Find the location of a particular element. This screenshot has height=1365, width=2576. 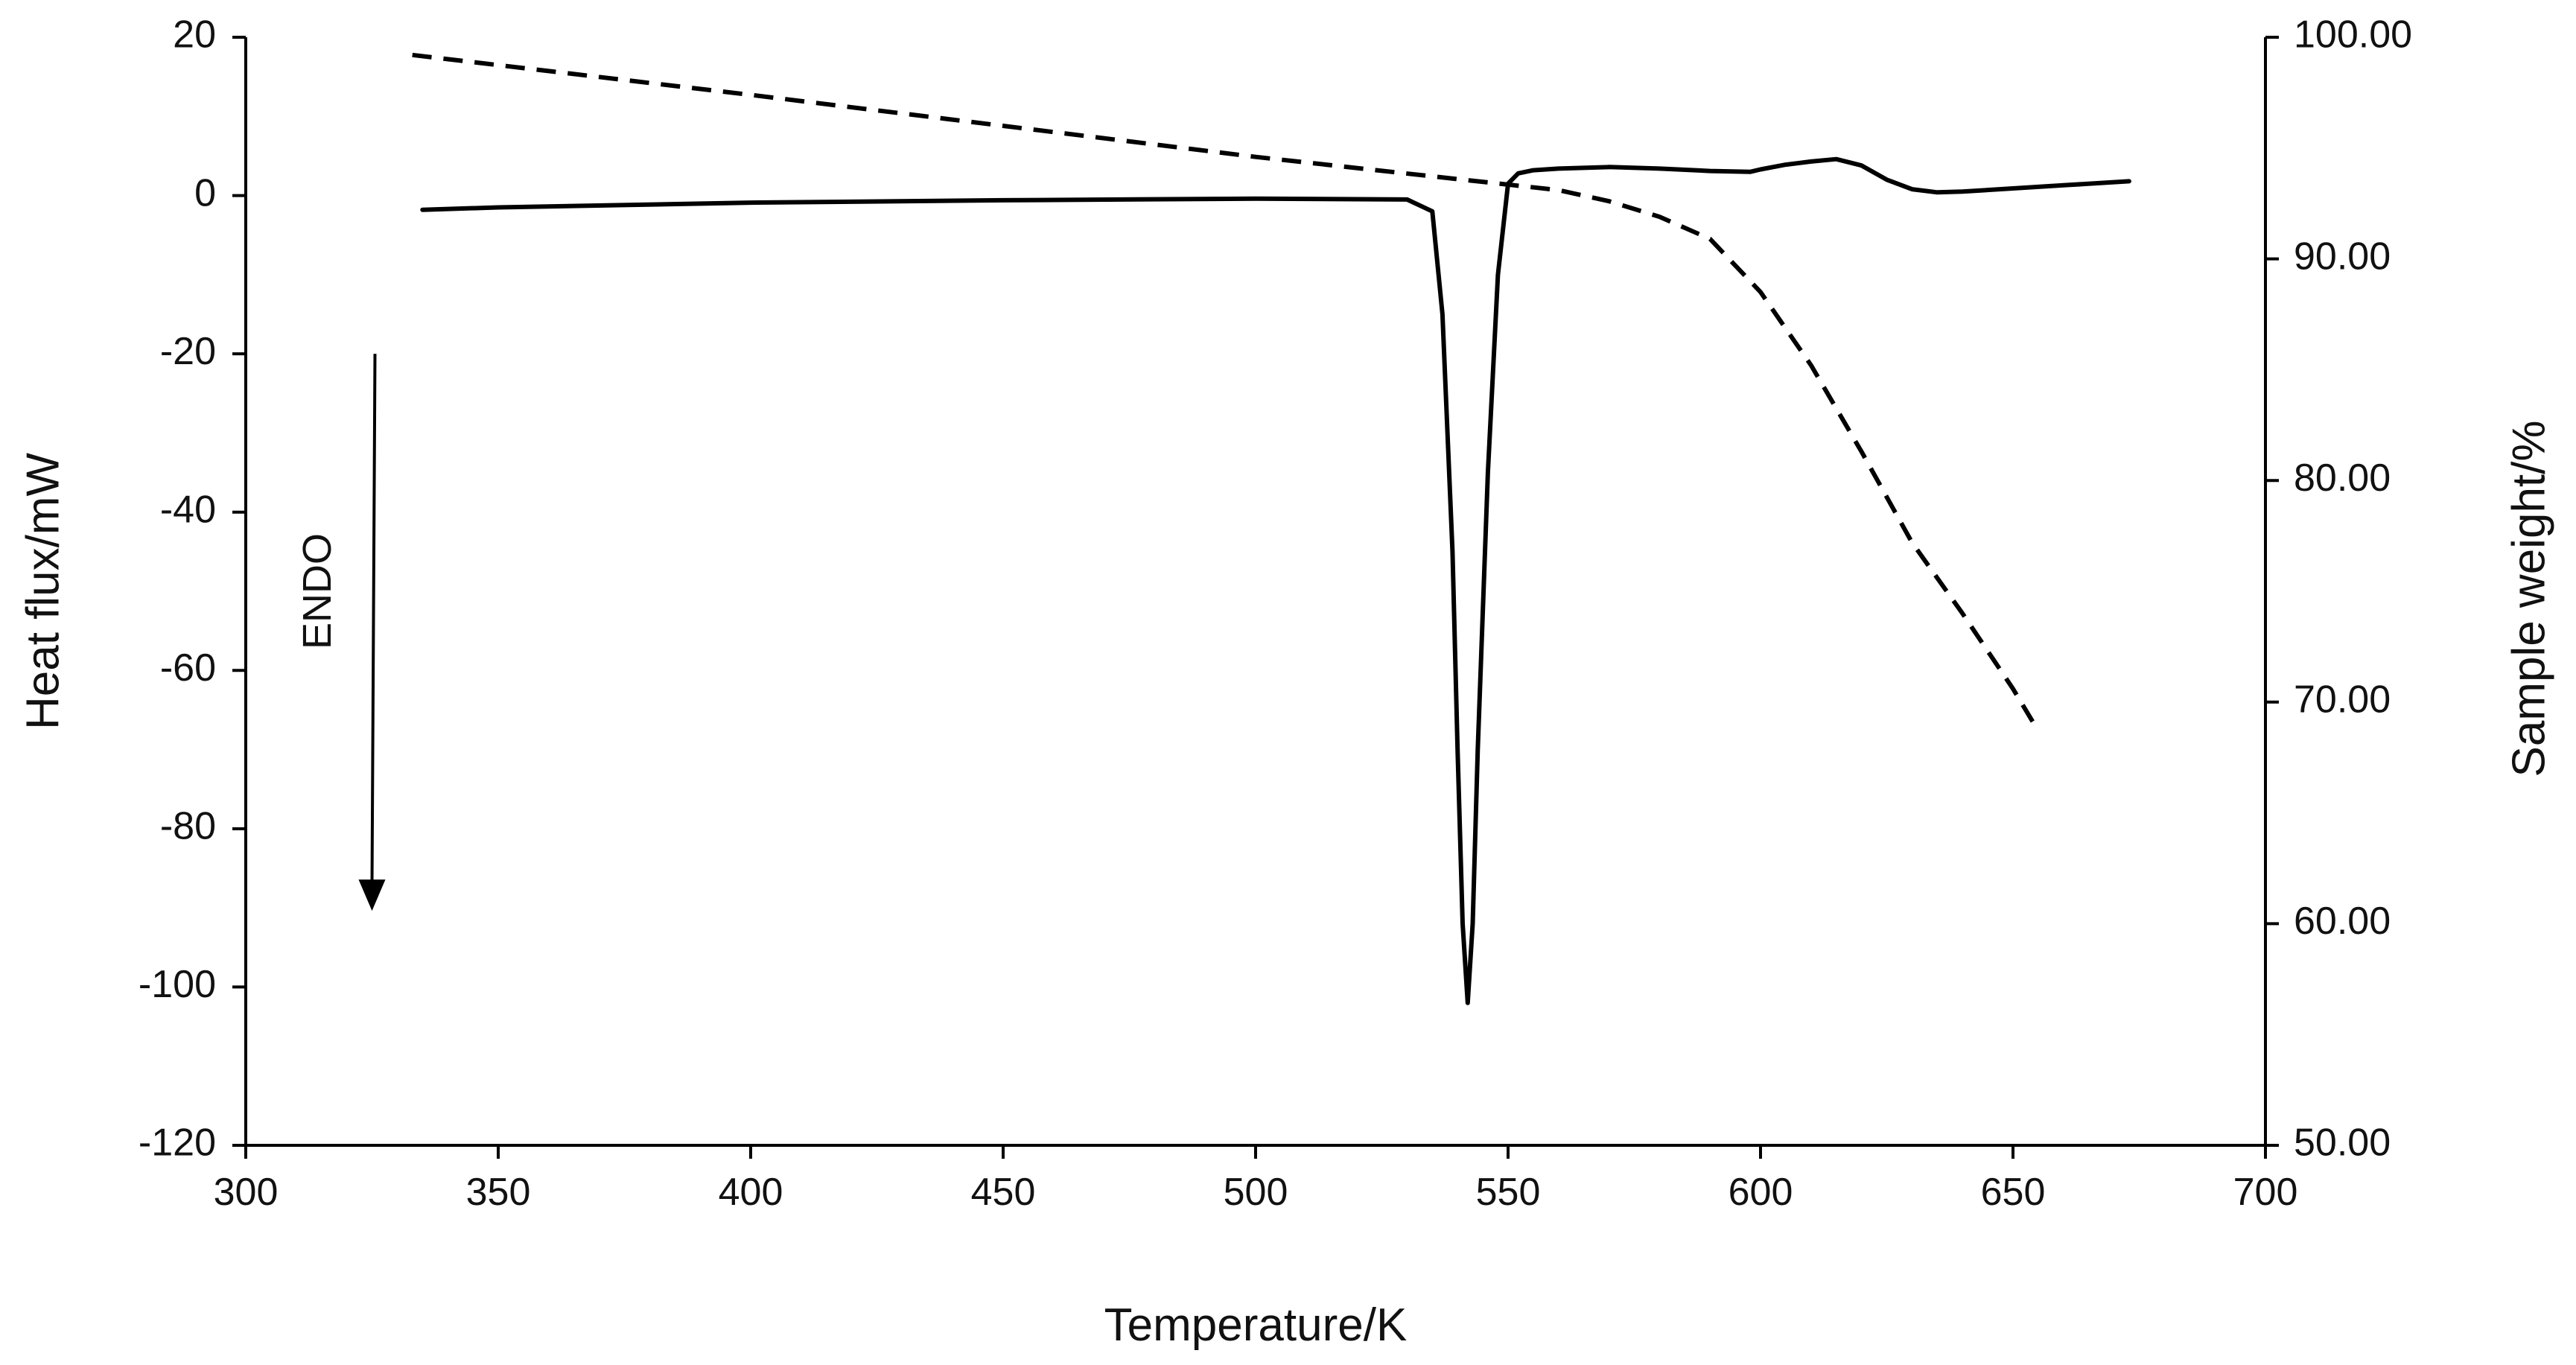

y2-tick-label: 80.00 is located at coordinates (2342, 478).